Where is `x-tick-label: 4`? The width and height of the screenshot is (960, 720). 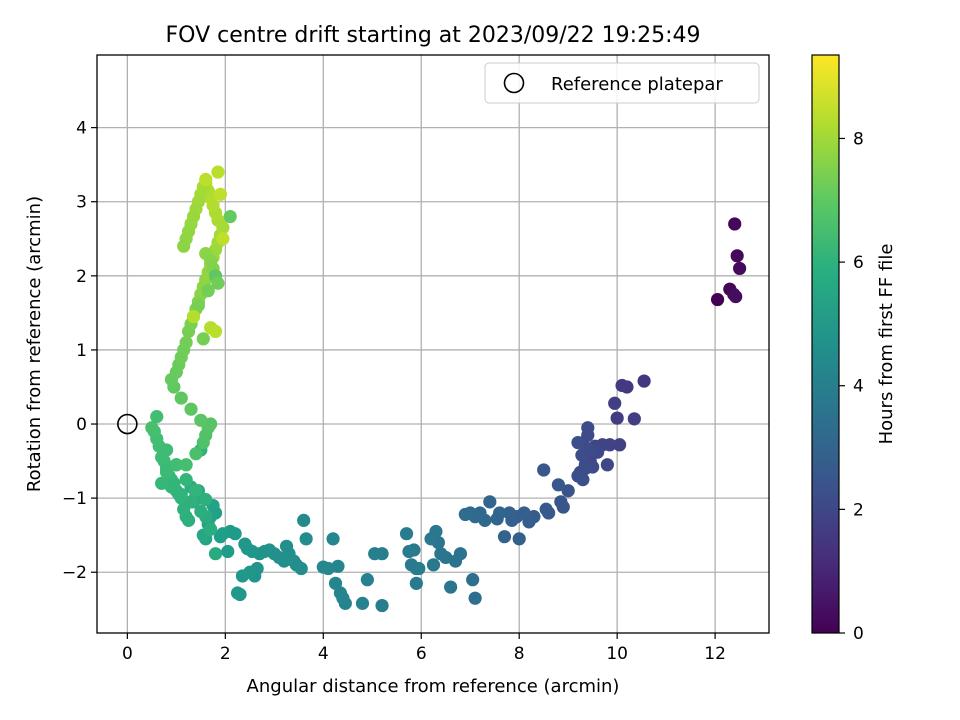
x-tick-label: 4 is located at coordinates (323, 654).